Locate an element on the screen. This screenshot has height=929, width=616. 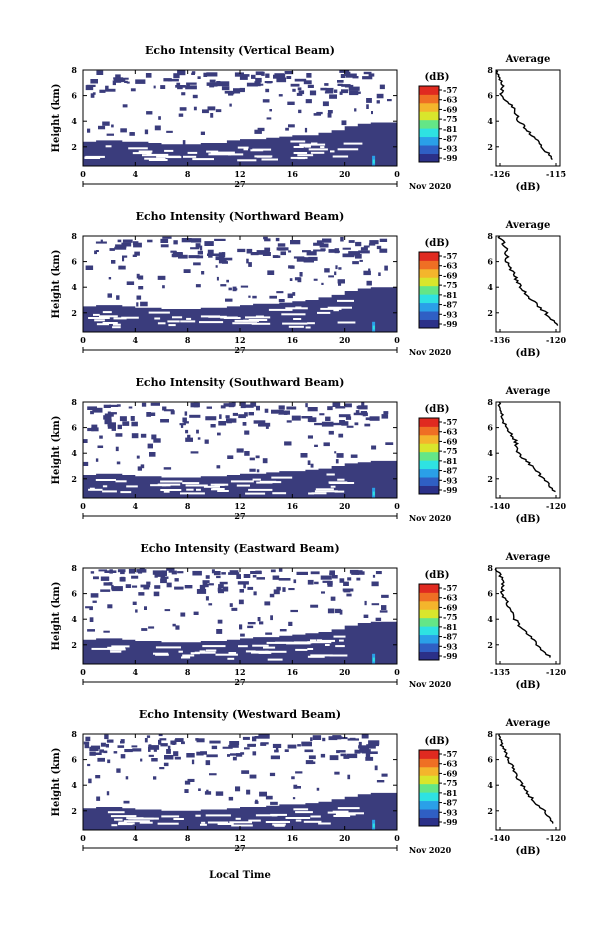
date-label: 27 is located at coordinates (239, 350).